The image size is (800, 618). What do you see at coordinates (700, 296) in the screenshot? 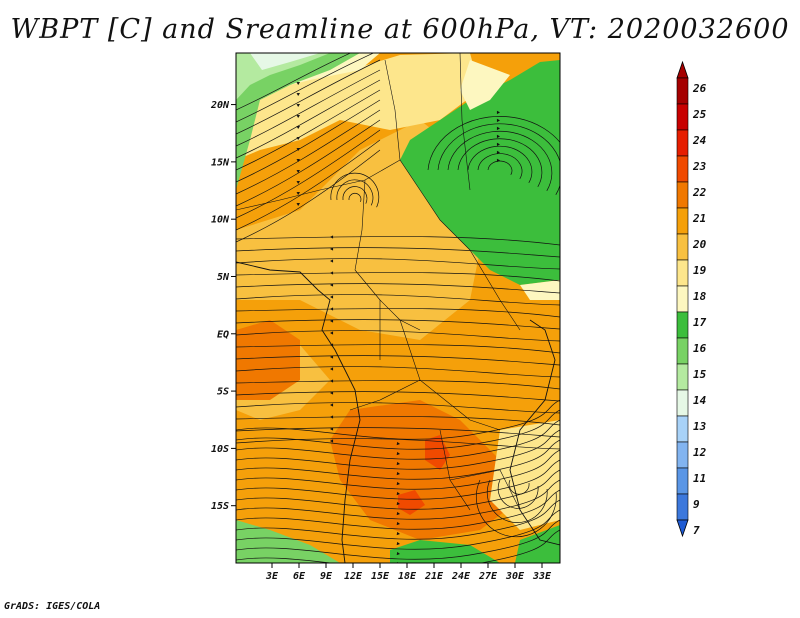
I see `colorbar-label: 18` at bounding box center [700, 296].